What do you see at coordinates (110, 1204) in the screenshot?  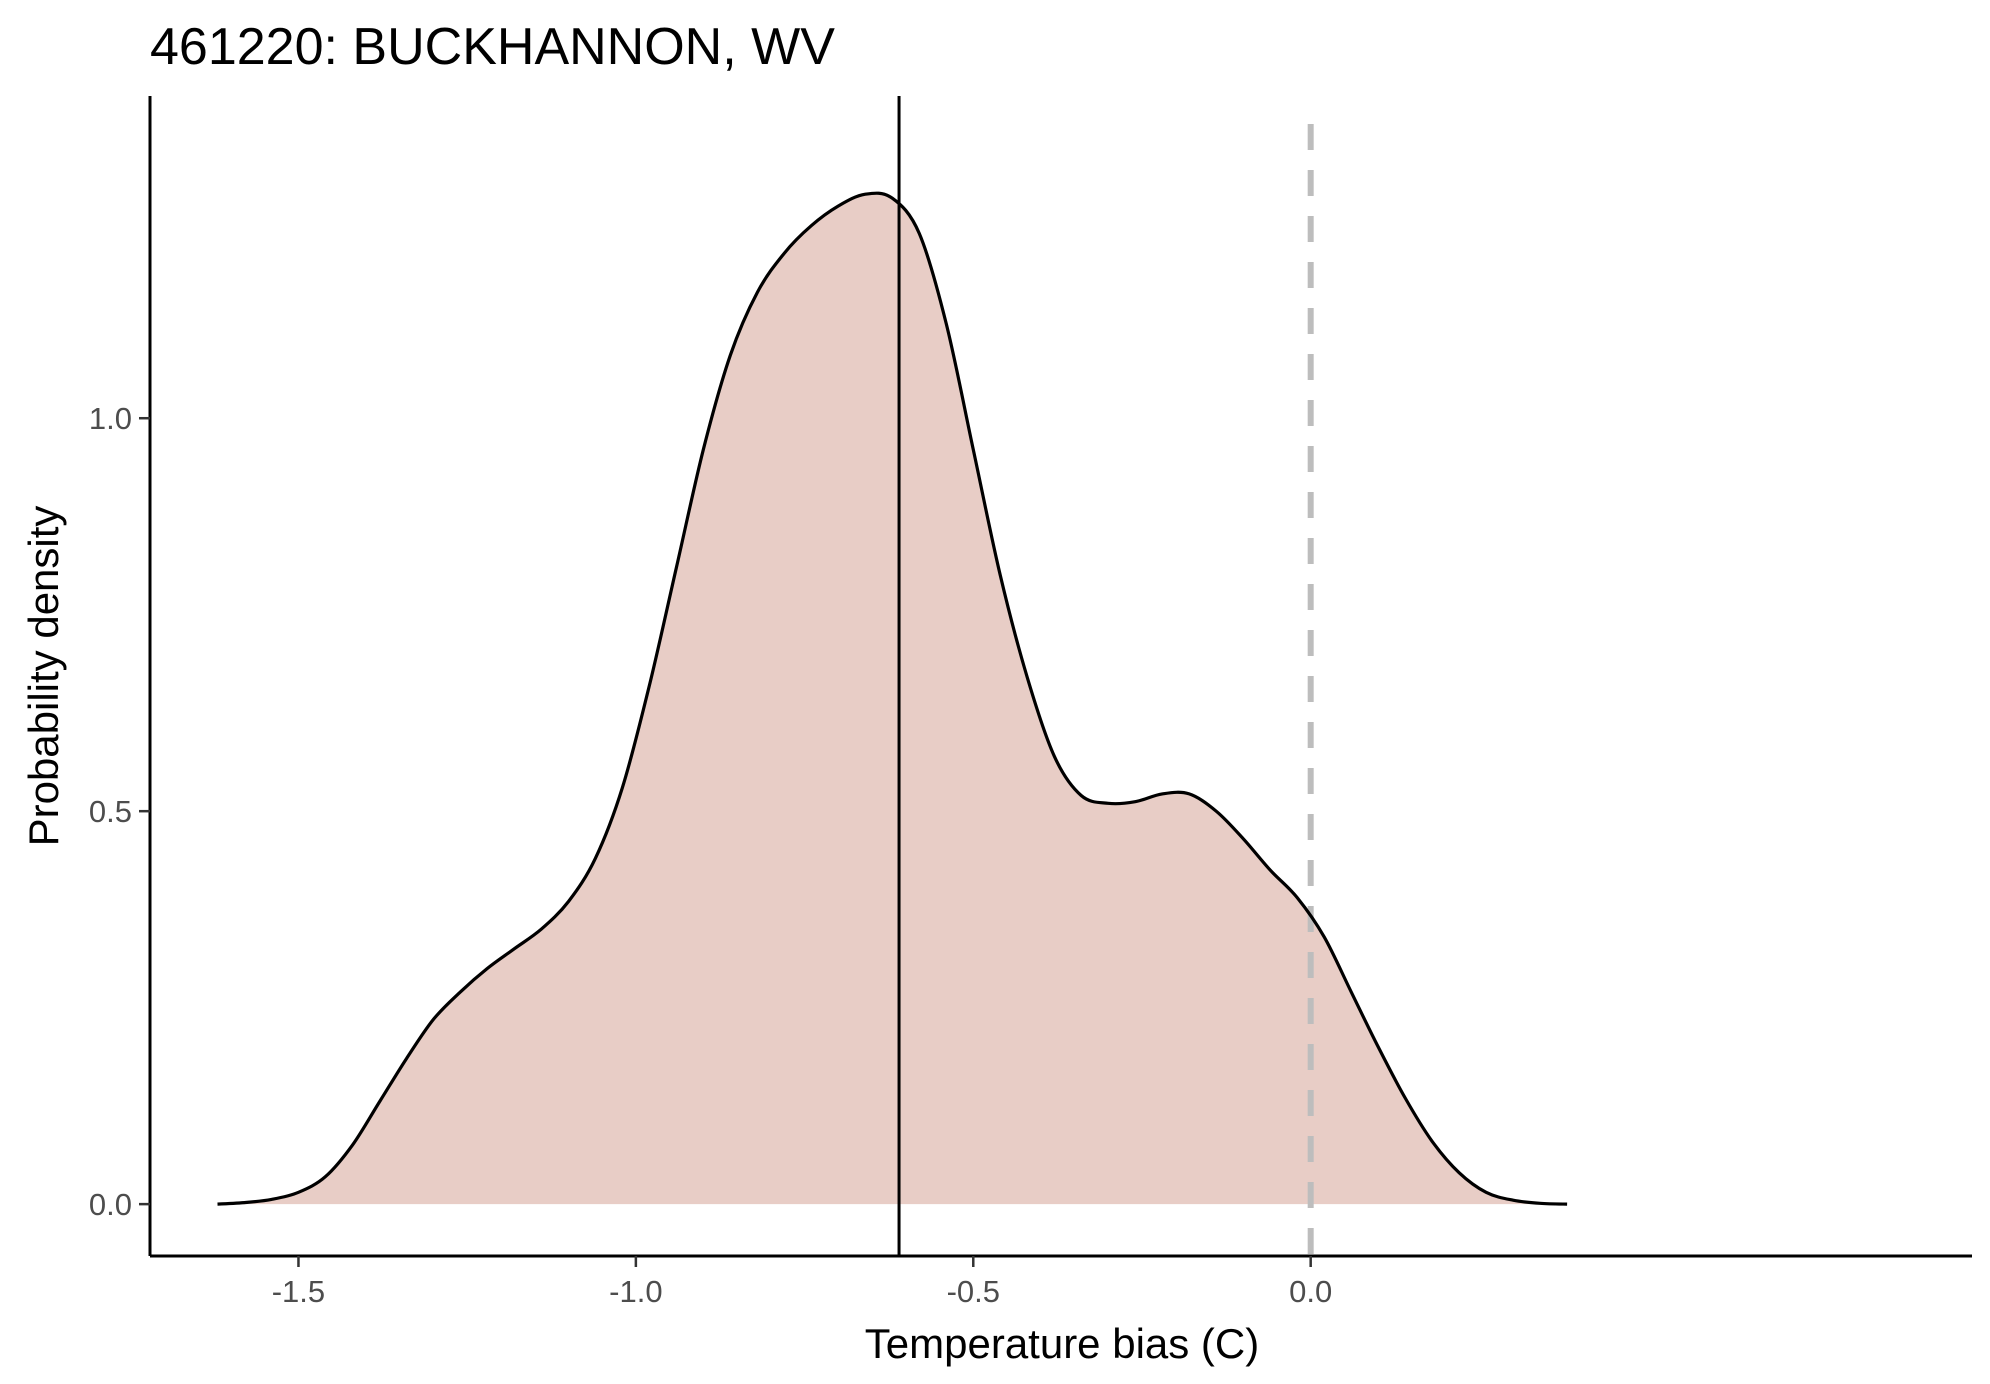 I see `y-tick-label: 0.0` at bounding box center [110, 1204].